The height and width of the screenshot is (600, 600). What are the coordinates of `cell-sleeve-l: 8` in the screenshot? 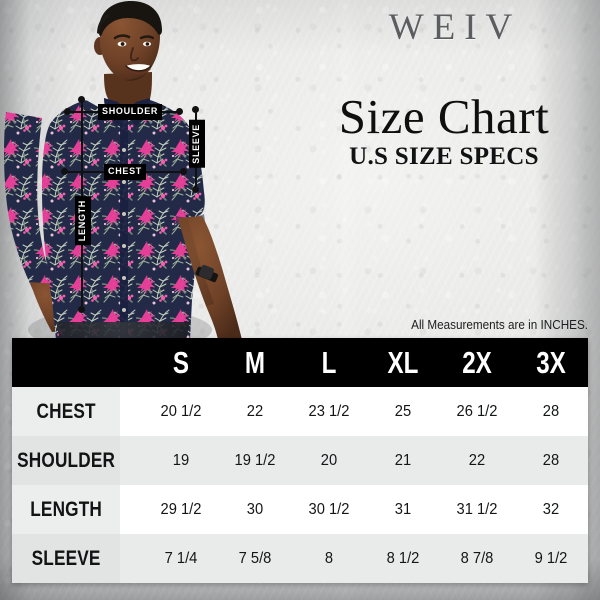 It's located at (329, 558).